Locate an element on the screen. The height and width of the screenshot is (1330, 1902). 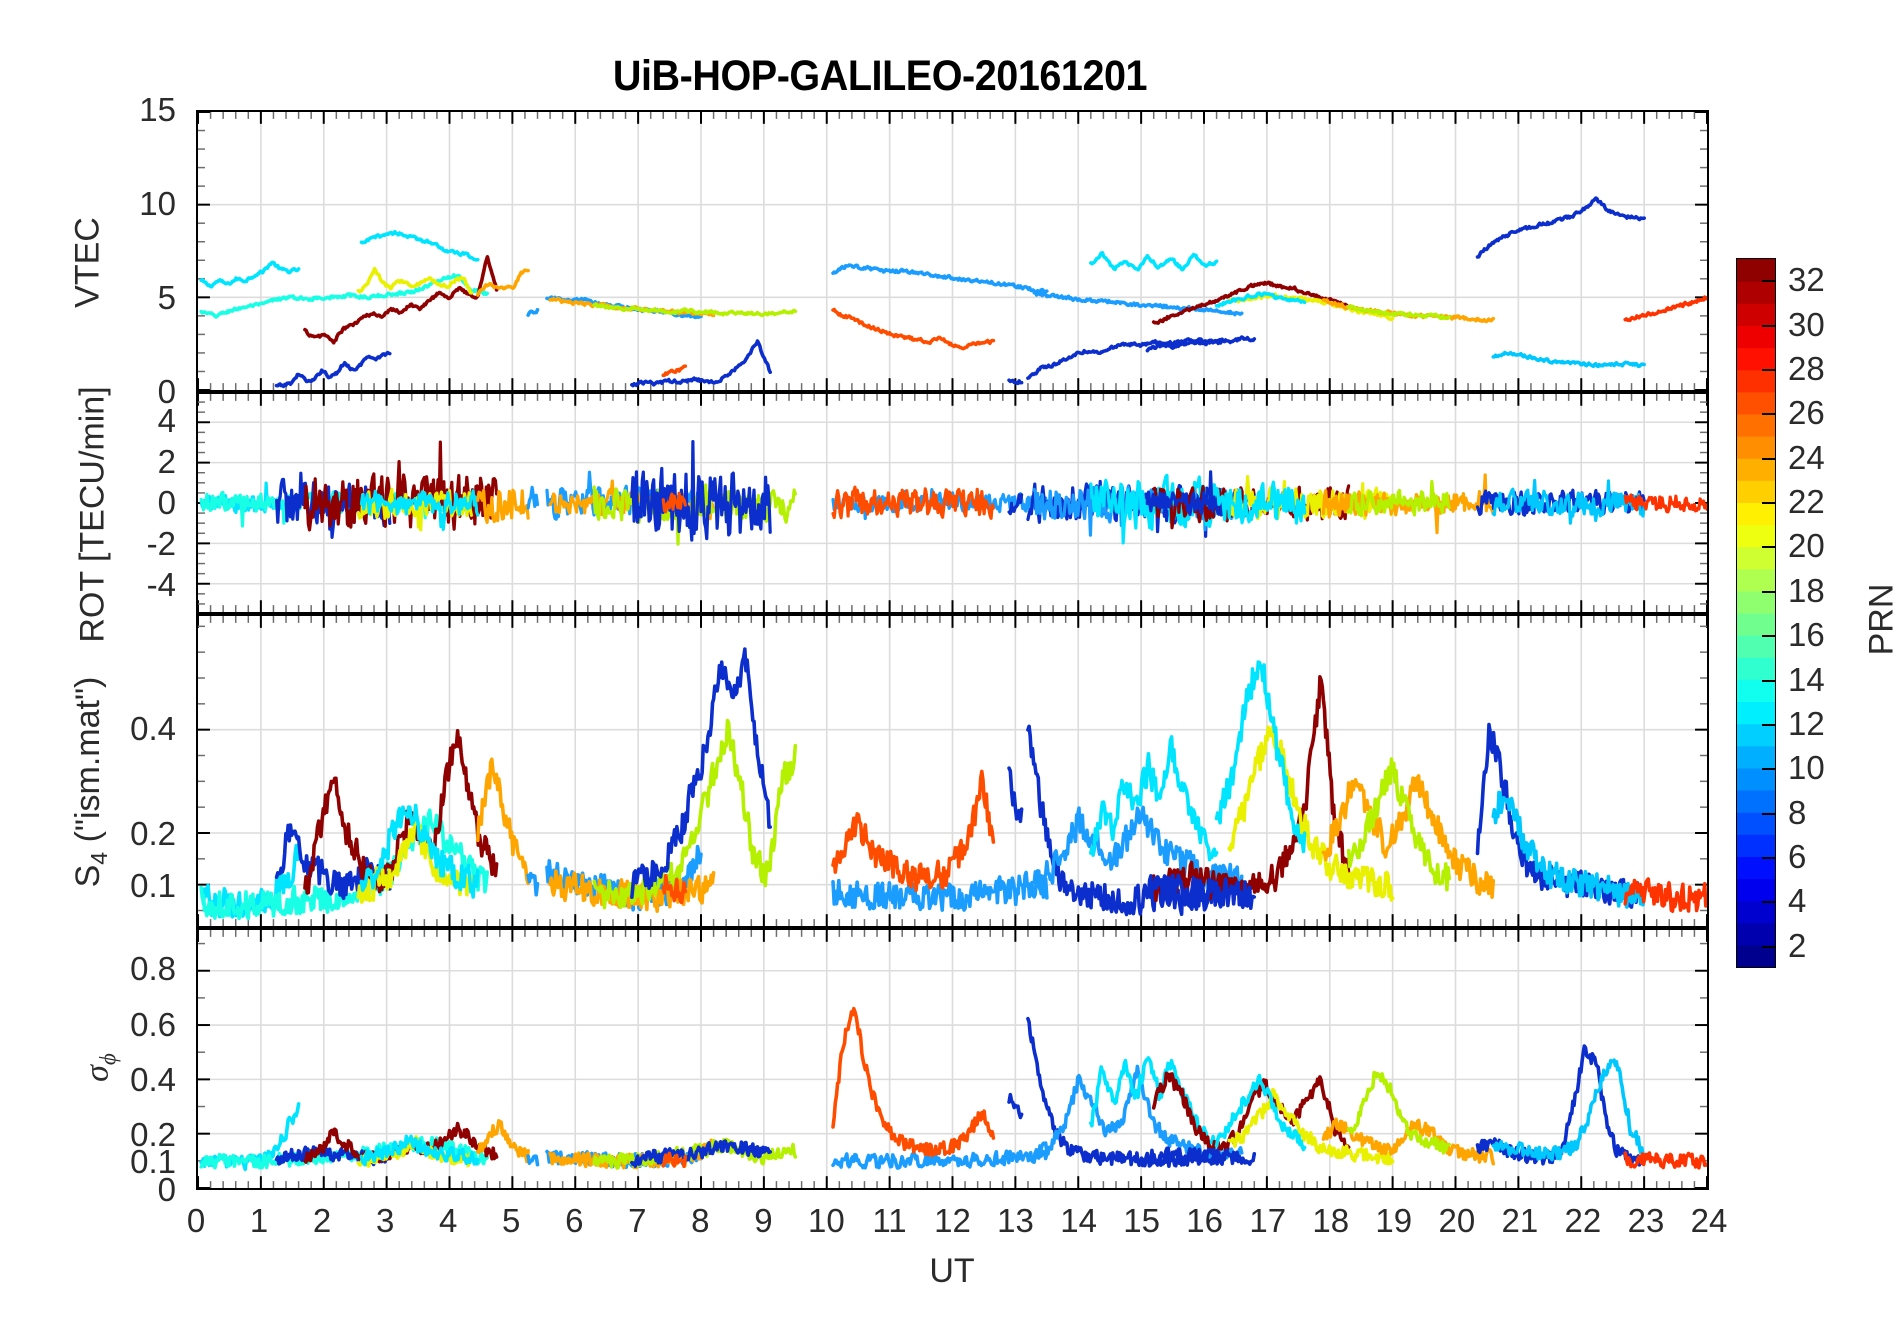
xtick-18: 18 is located at coordinates (1331, 1220).